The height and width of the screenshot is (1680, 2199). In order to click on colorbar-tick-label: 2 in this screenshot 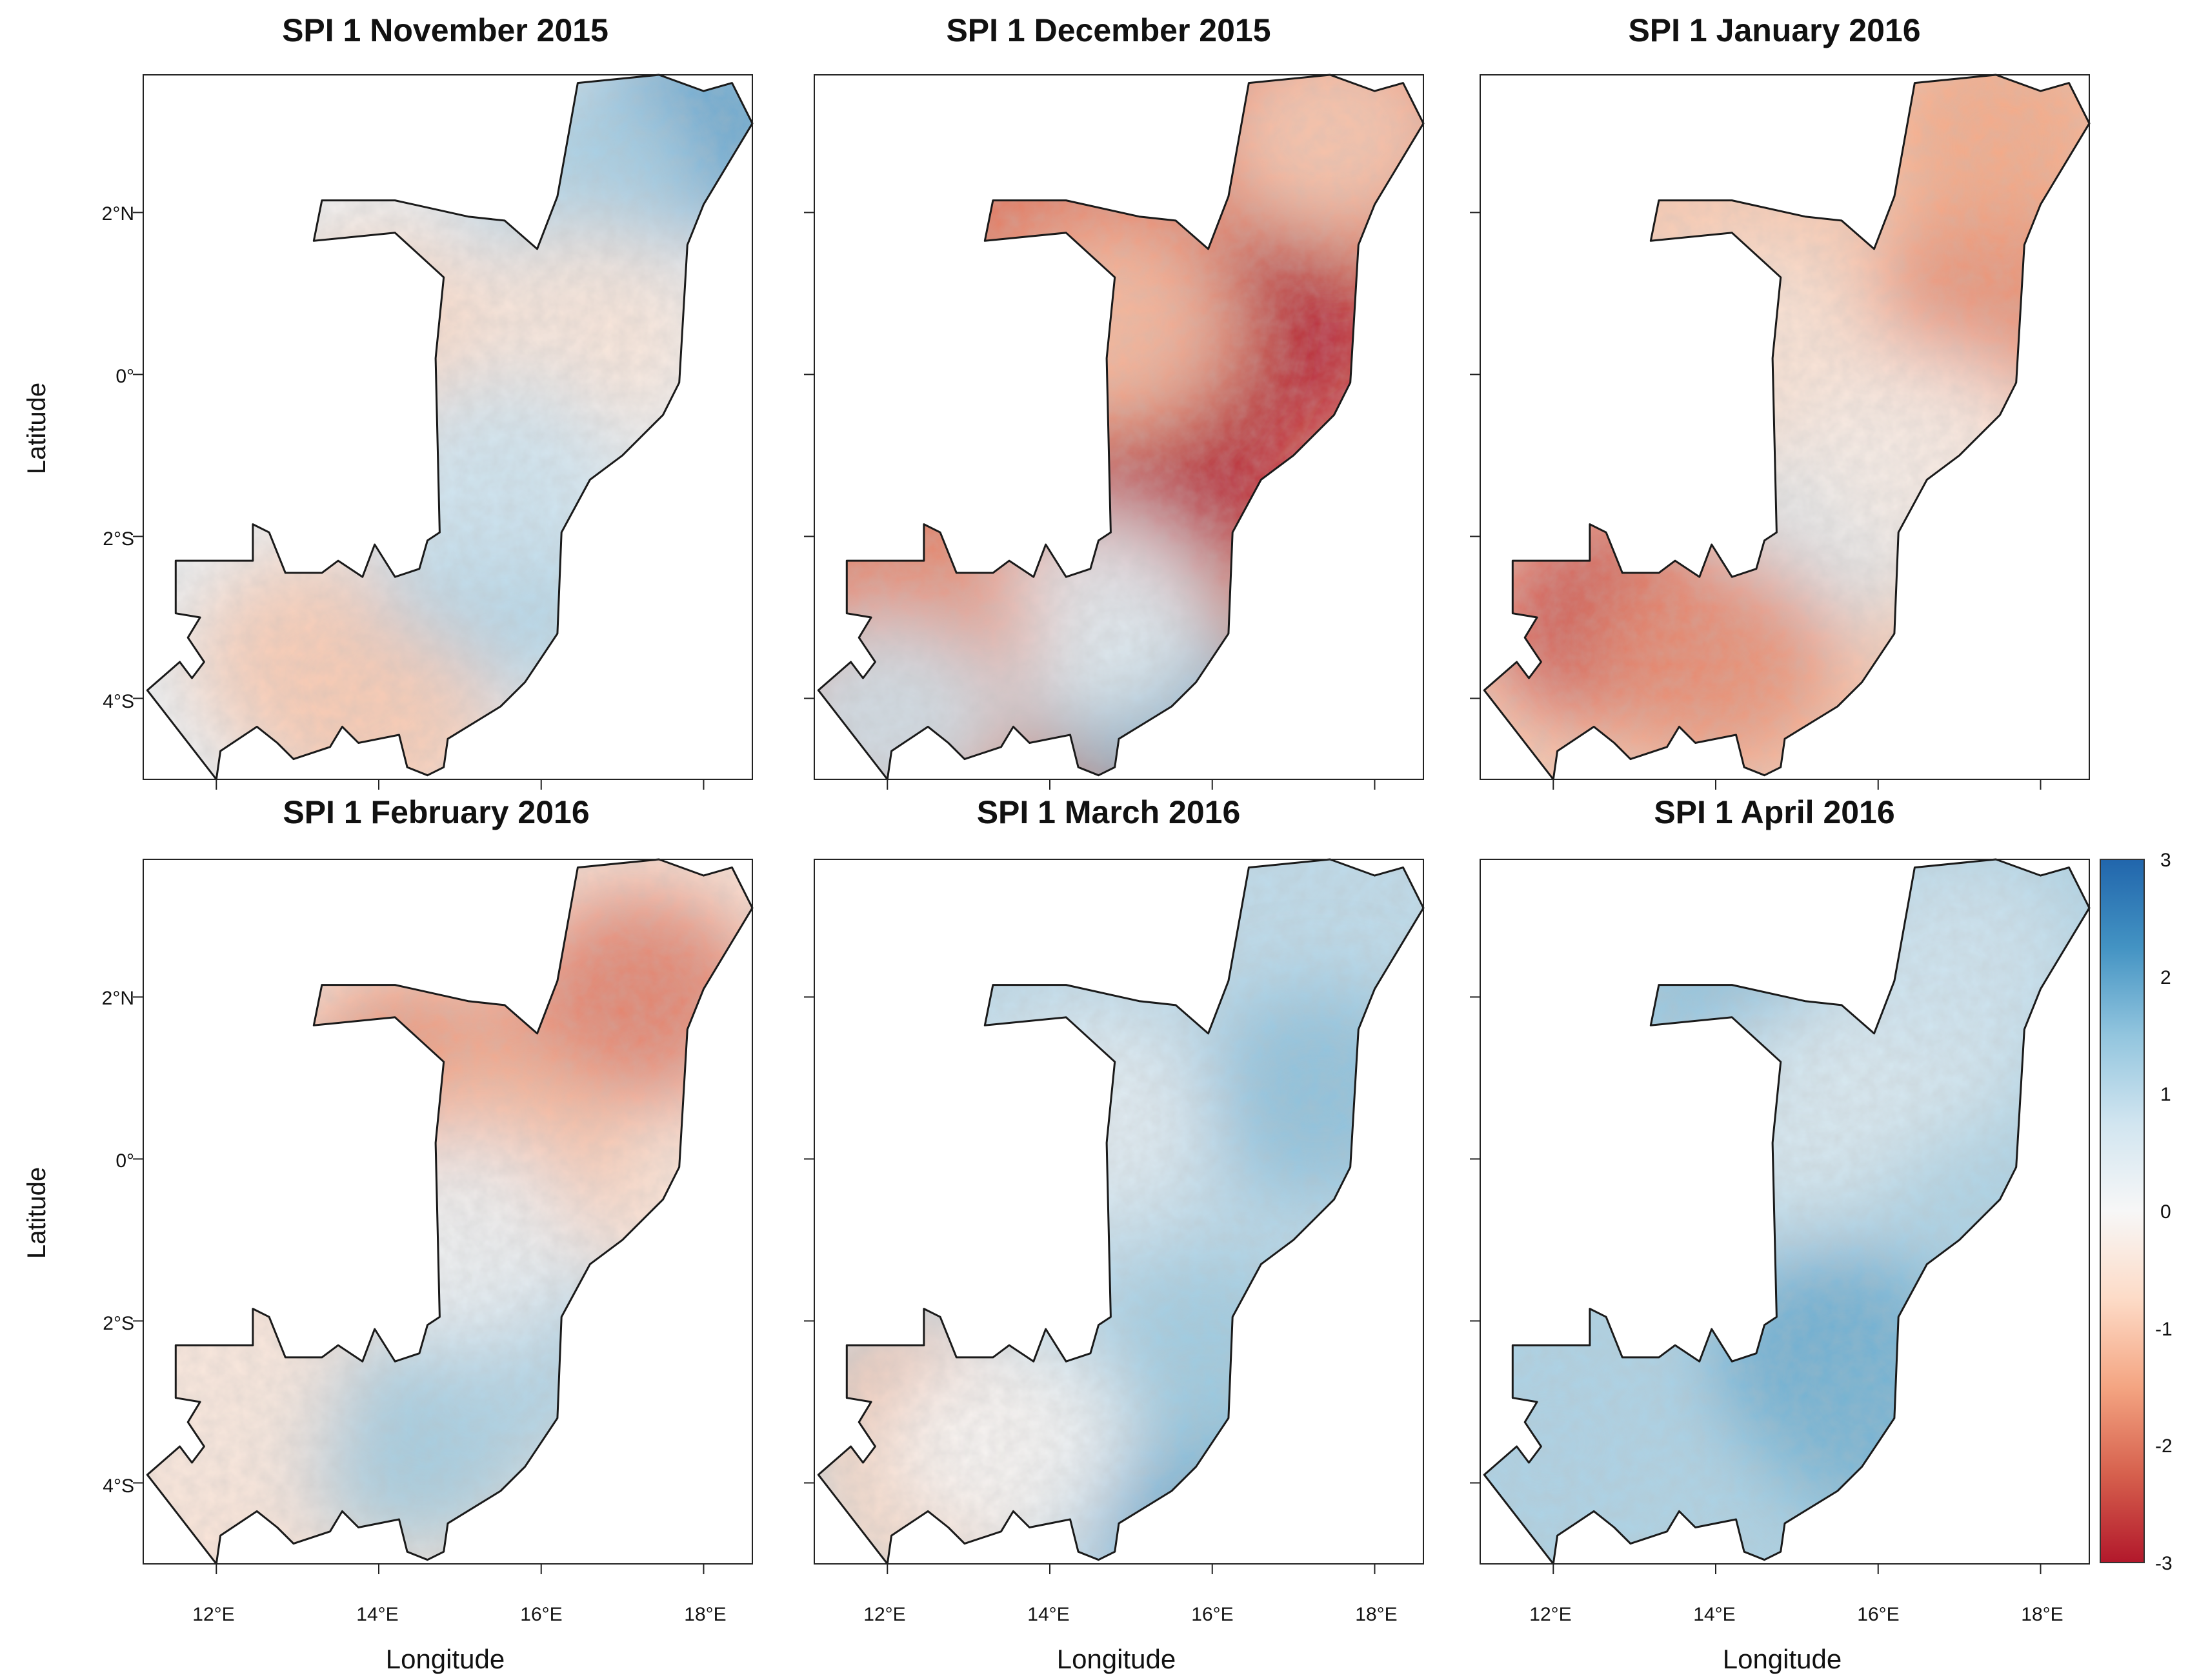, I will do `click(2165, 977)`.